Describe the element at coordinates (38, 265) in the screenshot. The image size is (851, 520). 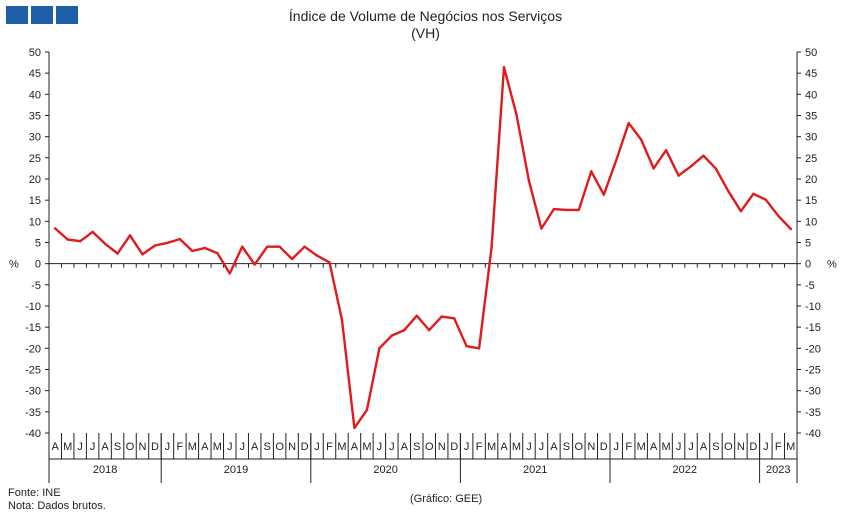
I see `y-tick-label-left: 0` at that location.